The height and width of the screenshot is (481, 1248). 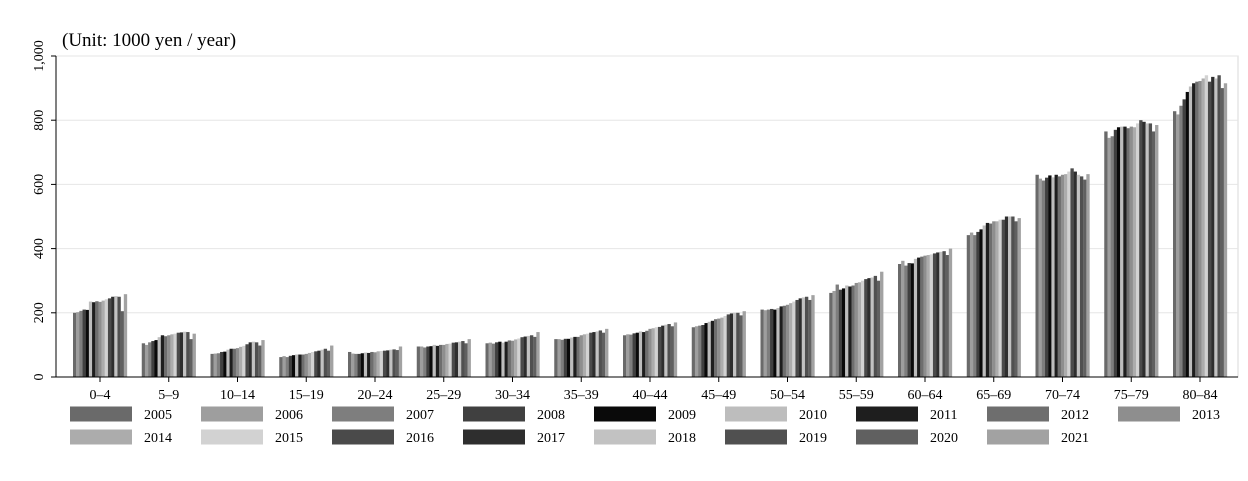 What do you see at coordinates (289, 415) in the screenshot?
I see `legend-label: 2006` at bounding box center [289, 415].